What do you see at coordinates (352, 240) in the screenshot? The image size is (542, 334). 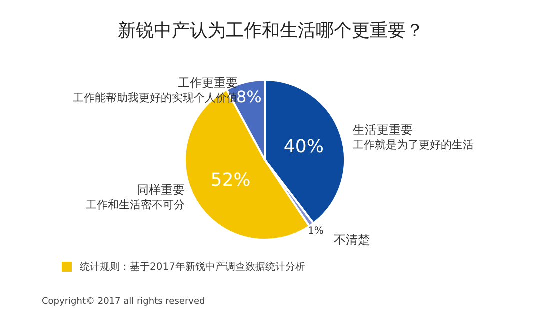 I see `slice-label: 不清楚` at bounding box center [352, 240].